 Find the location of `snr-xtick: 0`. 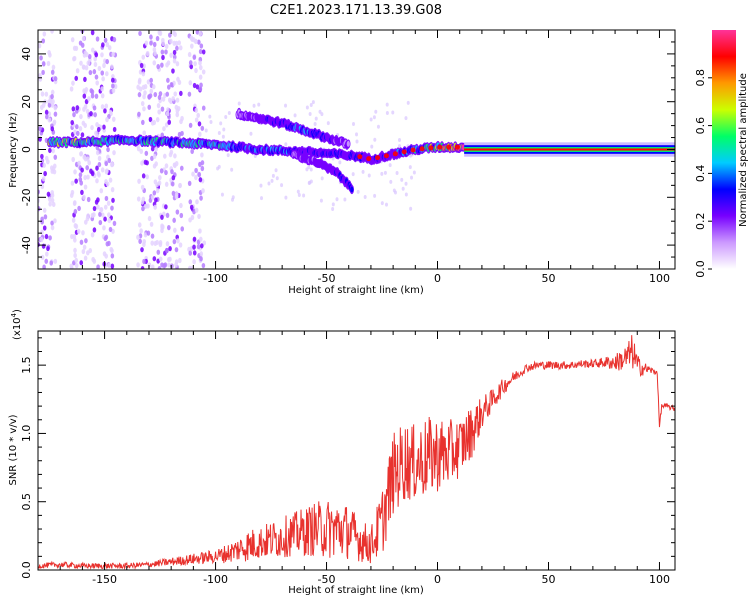

snr-xtick: 0 is located at coordinates (437, 458).